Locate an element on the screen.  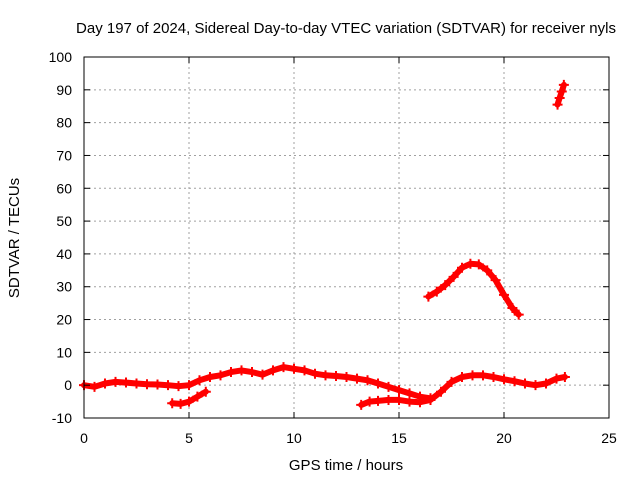
y-tick-label: 50 is located at coordinates (64, 221).